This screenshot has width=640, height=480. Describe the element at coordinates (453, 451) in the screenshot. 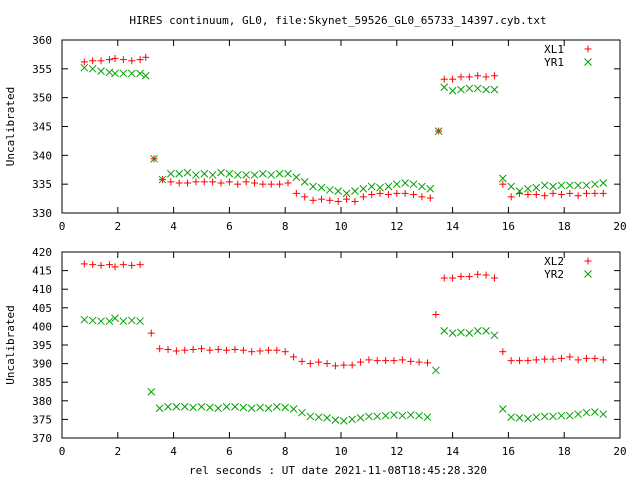

I see `x-tick-label: 14` at that location.